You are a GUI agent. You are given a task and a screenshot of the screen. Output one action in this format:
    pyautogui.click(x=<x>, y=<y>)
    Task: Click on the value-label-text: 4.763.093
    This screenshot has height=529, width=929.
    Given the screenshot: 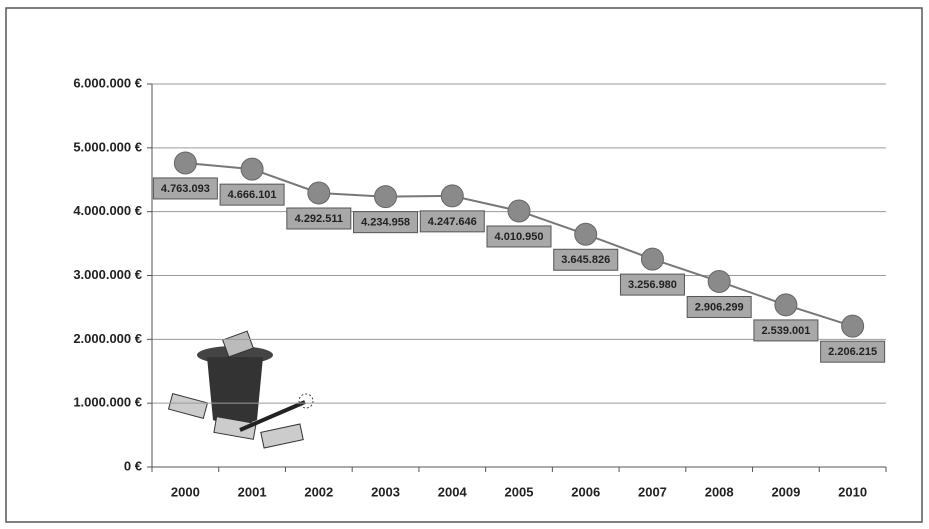 What is the action you would take?
    pyautogui.click(x=185, y=189)
    